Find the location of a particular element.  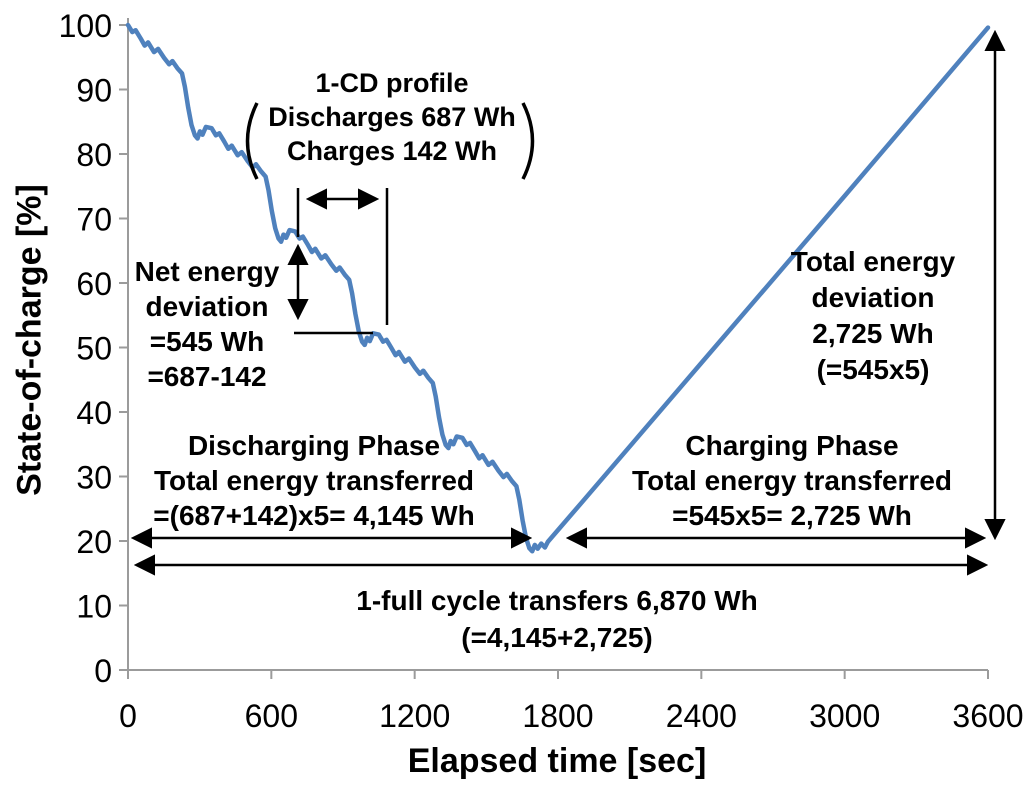

y-axis-ticks: 0 10 20 30 40 50 60 70 80 90 100 is located at coordinates (93, 348).